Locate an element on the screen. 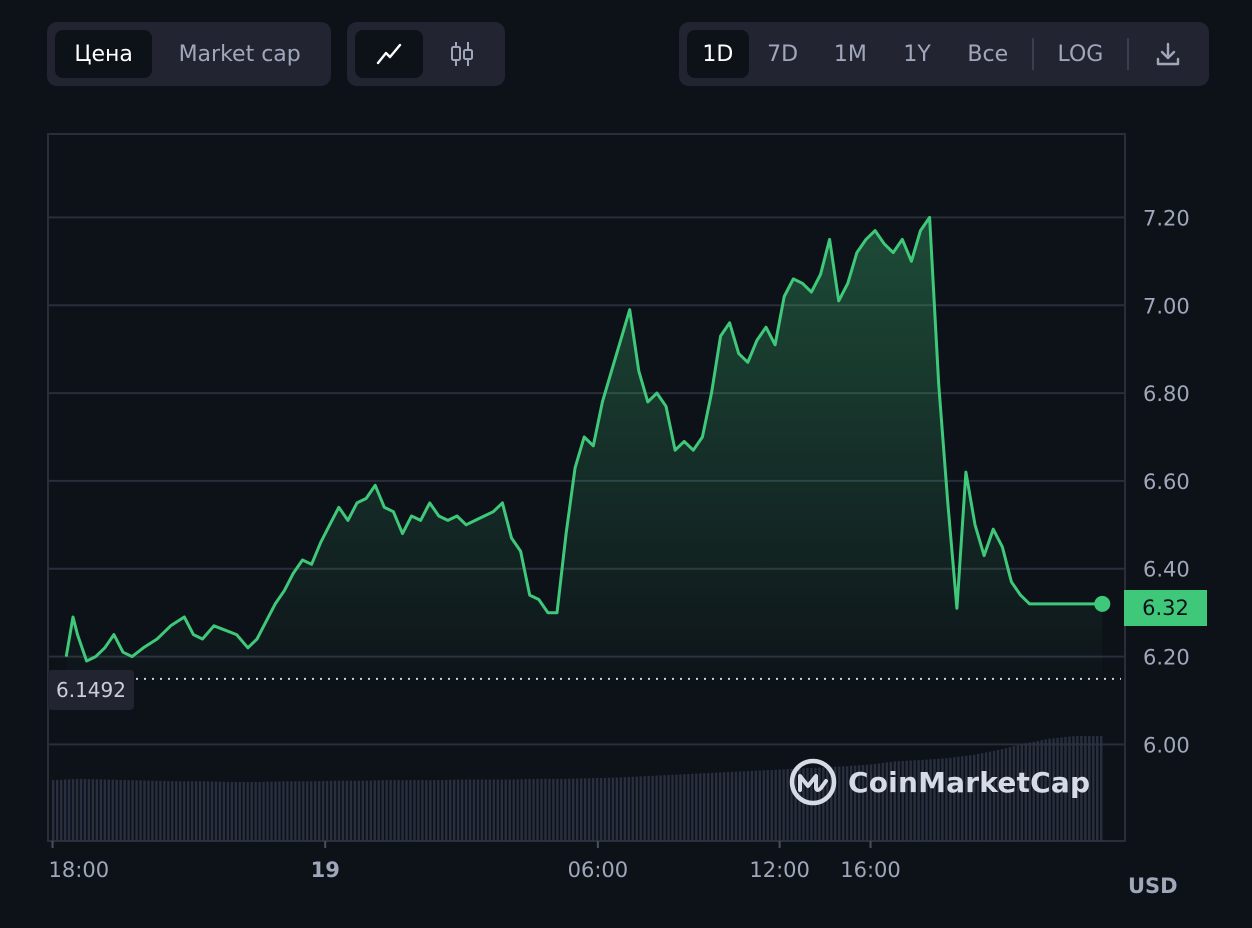  y-tick-label: 6.60 is located at coordinates (1166, 482).